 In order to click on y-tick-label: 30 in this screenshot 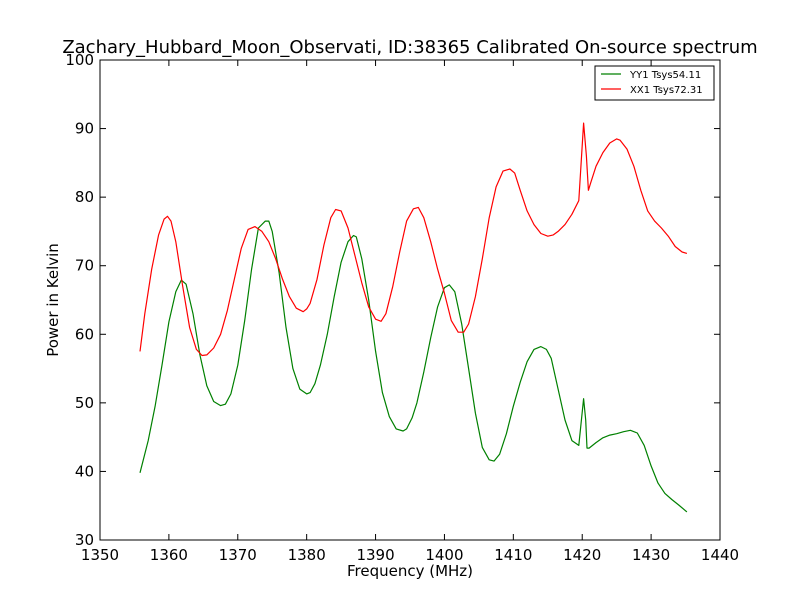, I will do `click(84, 540)`.